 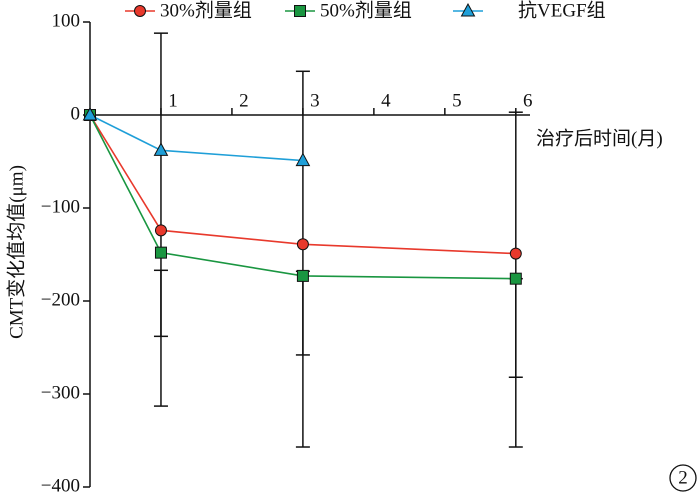 What do you see at coordinates (206, 10) in the screenshot?
I see `legend-label: 30%剂量组` at bounding box center [206, 10].